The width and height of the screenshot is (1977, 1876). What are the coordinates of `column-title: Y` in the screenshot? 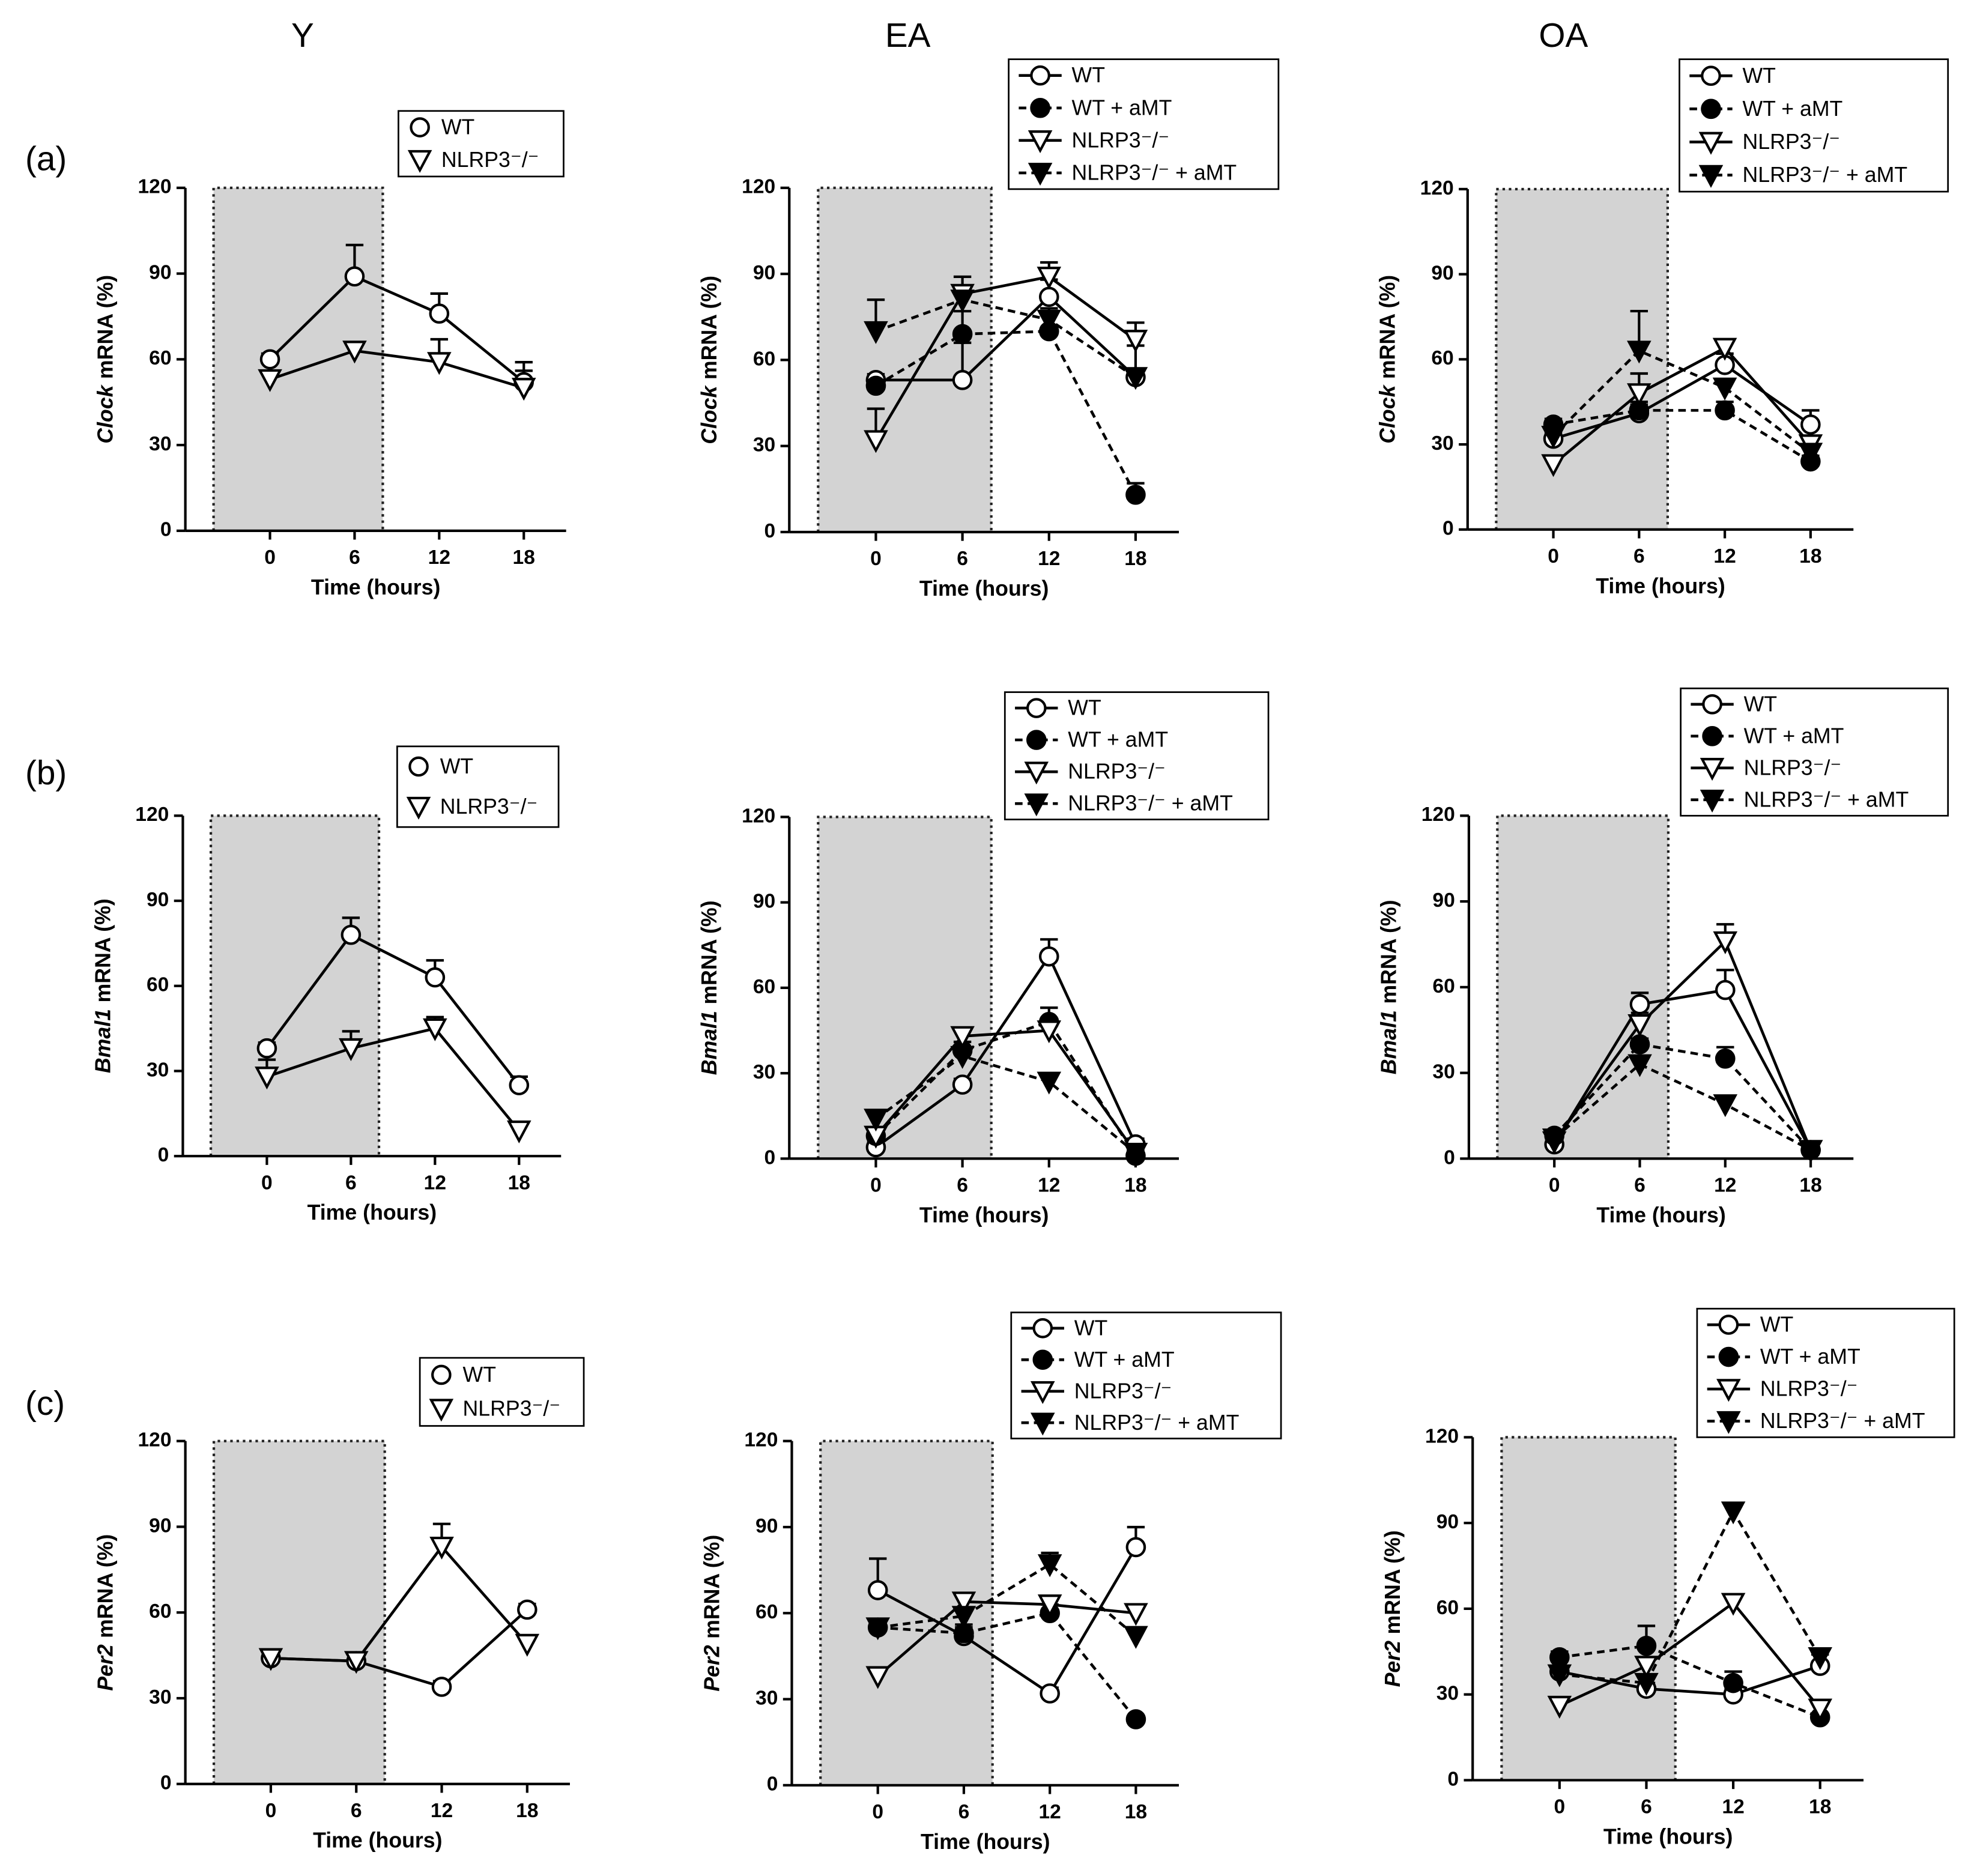 It's located at (302, 36).